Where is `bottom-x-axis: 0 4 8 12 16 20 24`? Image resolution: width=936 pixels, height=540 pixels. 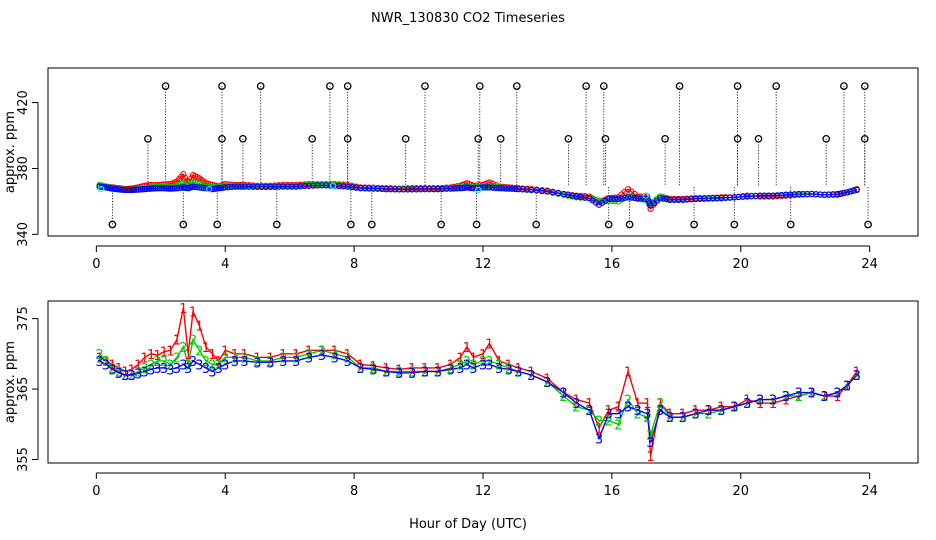
bottom-x-axis: 0 4 8 12 16 20 24 is located at coordinates (485, 485).